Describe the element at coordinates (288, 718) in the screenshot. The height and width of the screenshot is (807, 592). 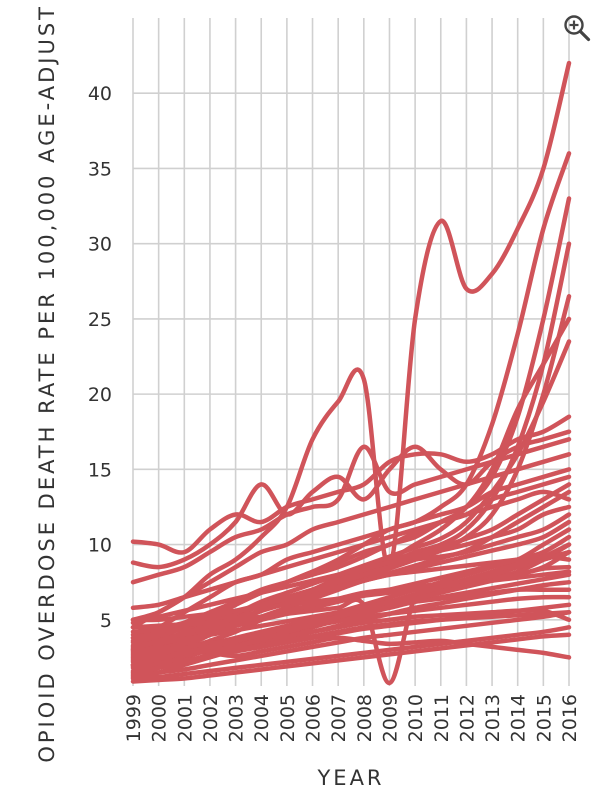
I see `x-tick-label: 2005` at that location.